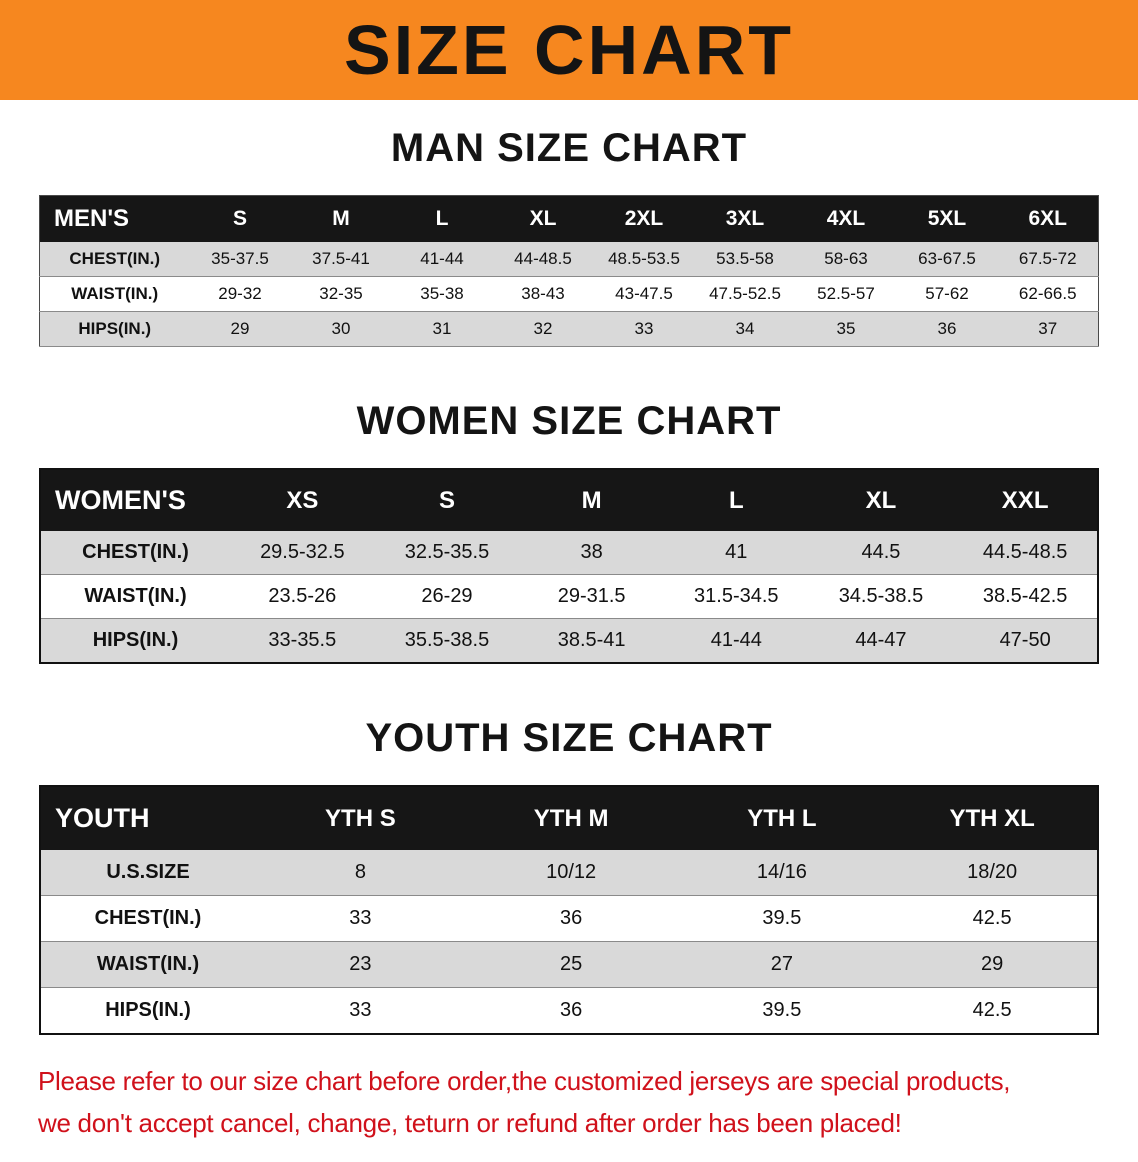 The width and height of the screenshot is (1138, 1162). I want to click on measurement-value: 35-38, so click(442, 293).